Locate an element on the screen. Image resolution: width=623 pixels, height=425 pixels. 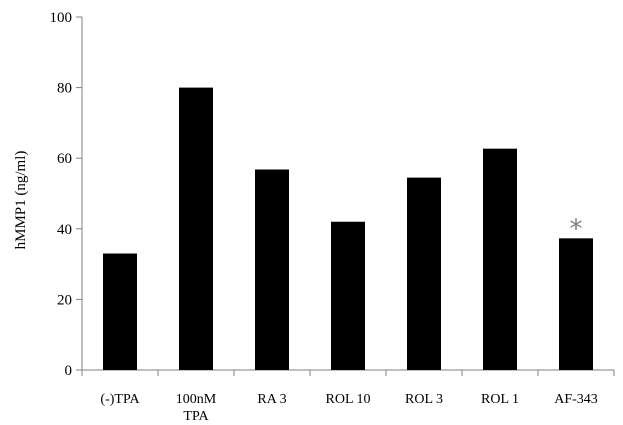
y-tick-label: 100 is located at coordinates (61, 18).